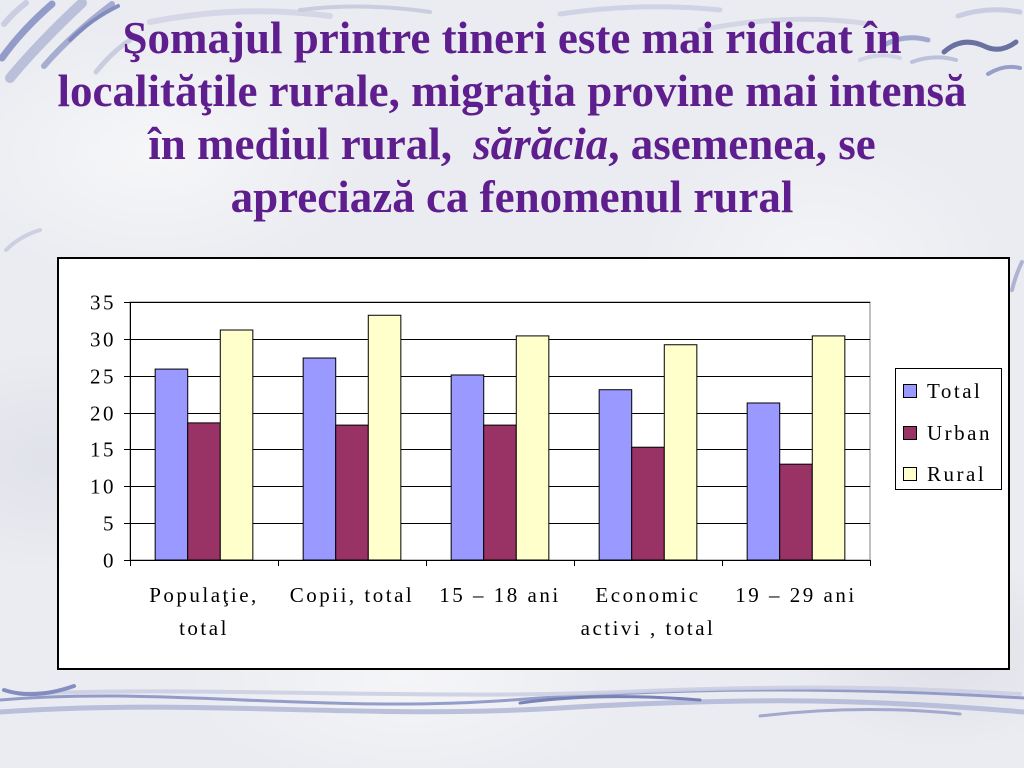 The image size is (1024, 768). I want to click on legend-label: Urban, so click(959, 433).